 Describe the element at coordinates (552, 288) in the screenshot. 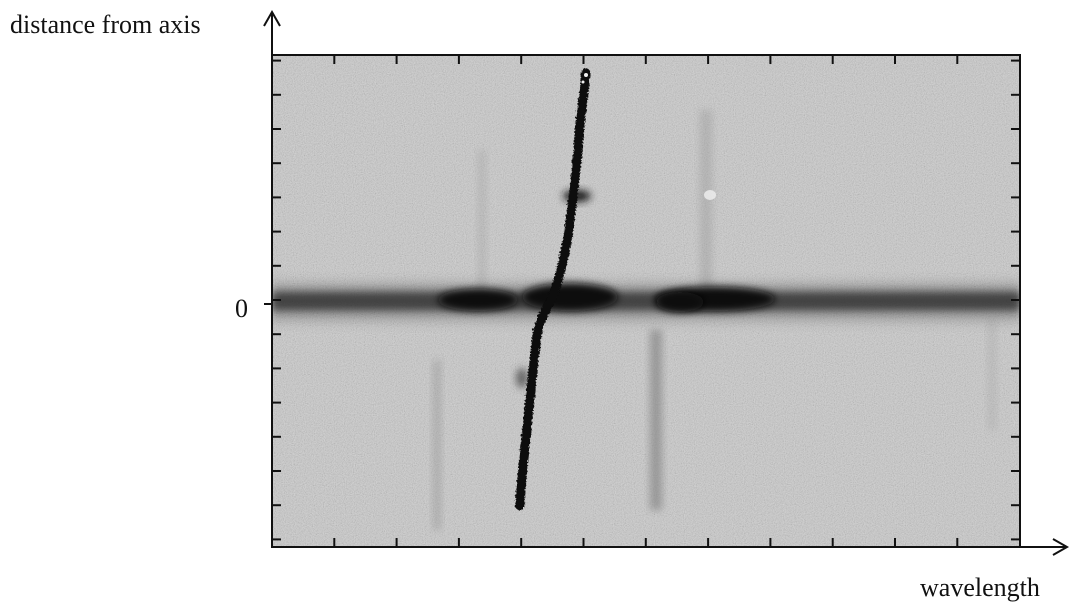

I see `tilted-line` at that location.